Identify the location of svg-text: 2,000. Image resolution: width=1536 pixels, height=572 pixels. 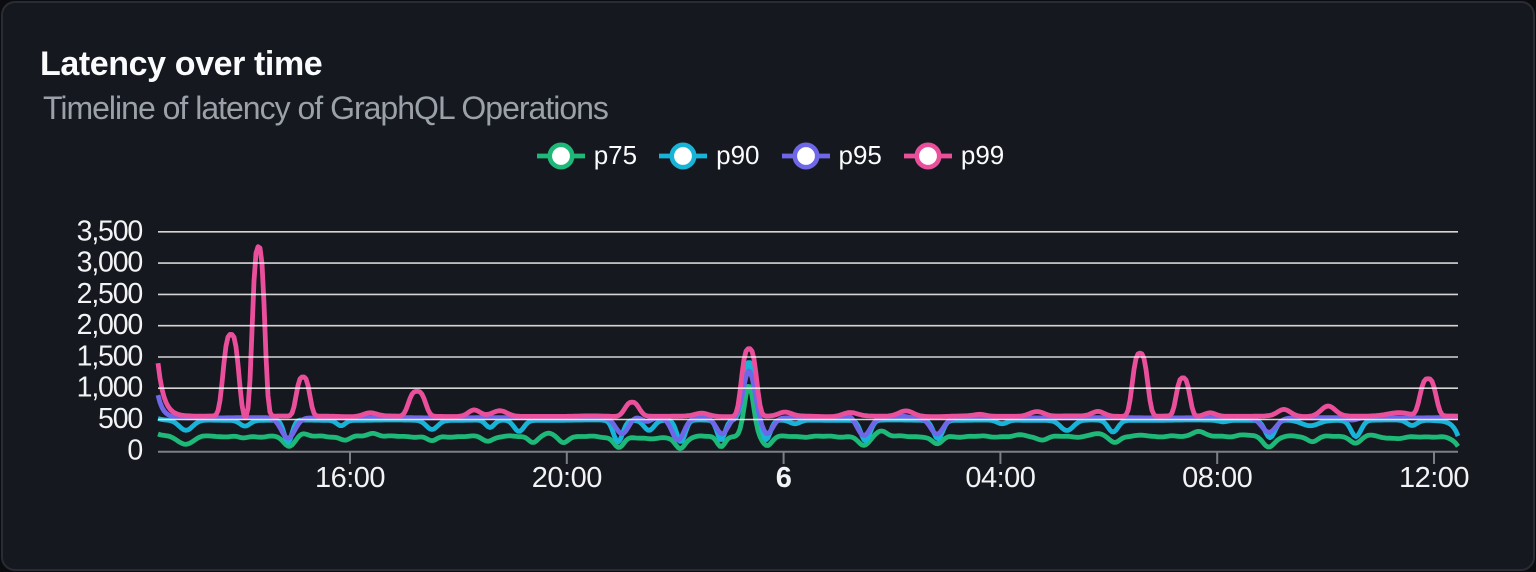
(110, 325).